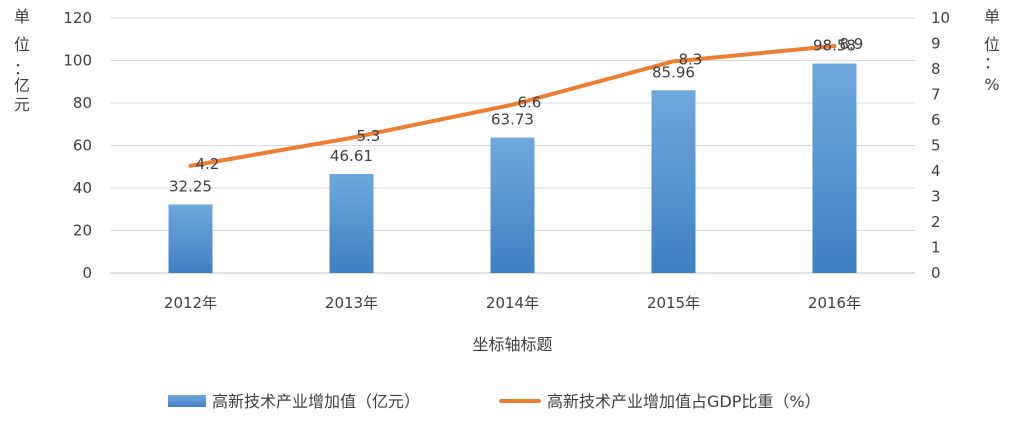 This screenshot has width=1016, height=432. Describe the element at coordinates (936, 222) in the screenshot. I see `right-tick-label: 2` at that location.